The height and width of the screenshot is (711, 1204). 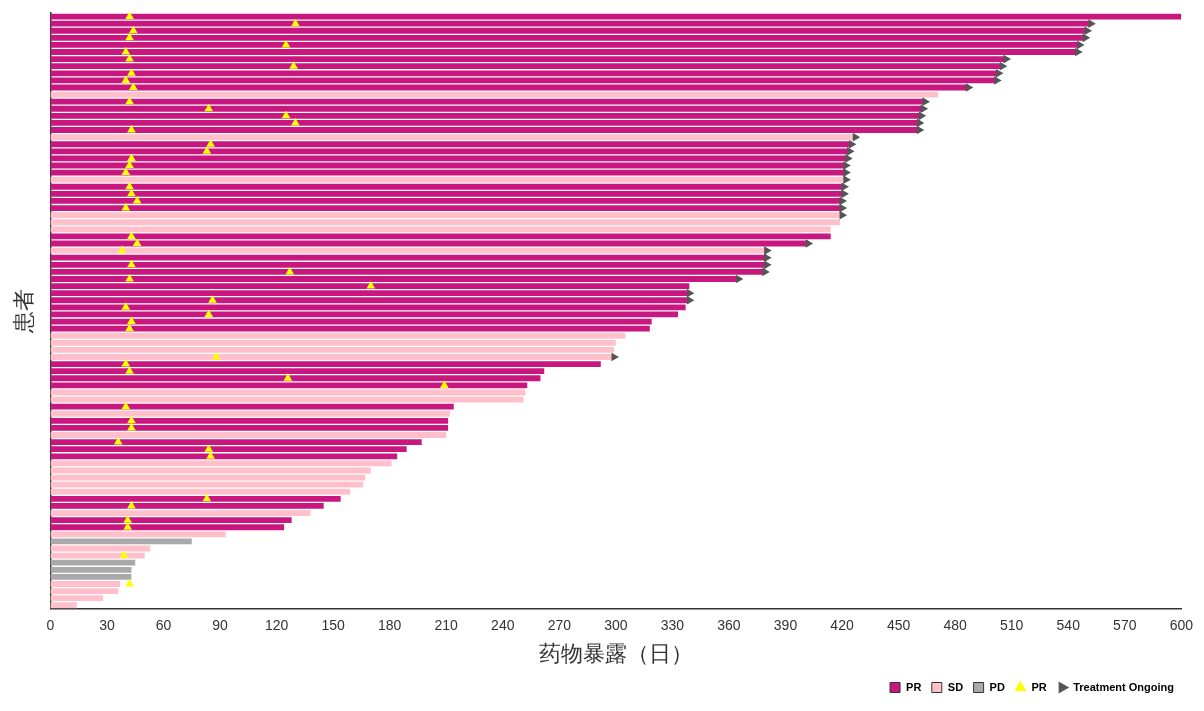 I want to click on x-tick-label: 0, so click(x=50, y=625).